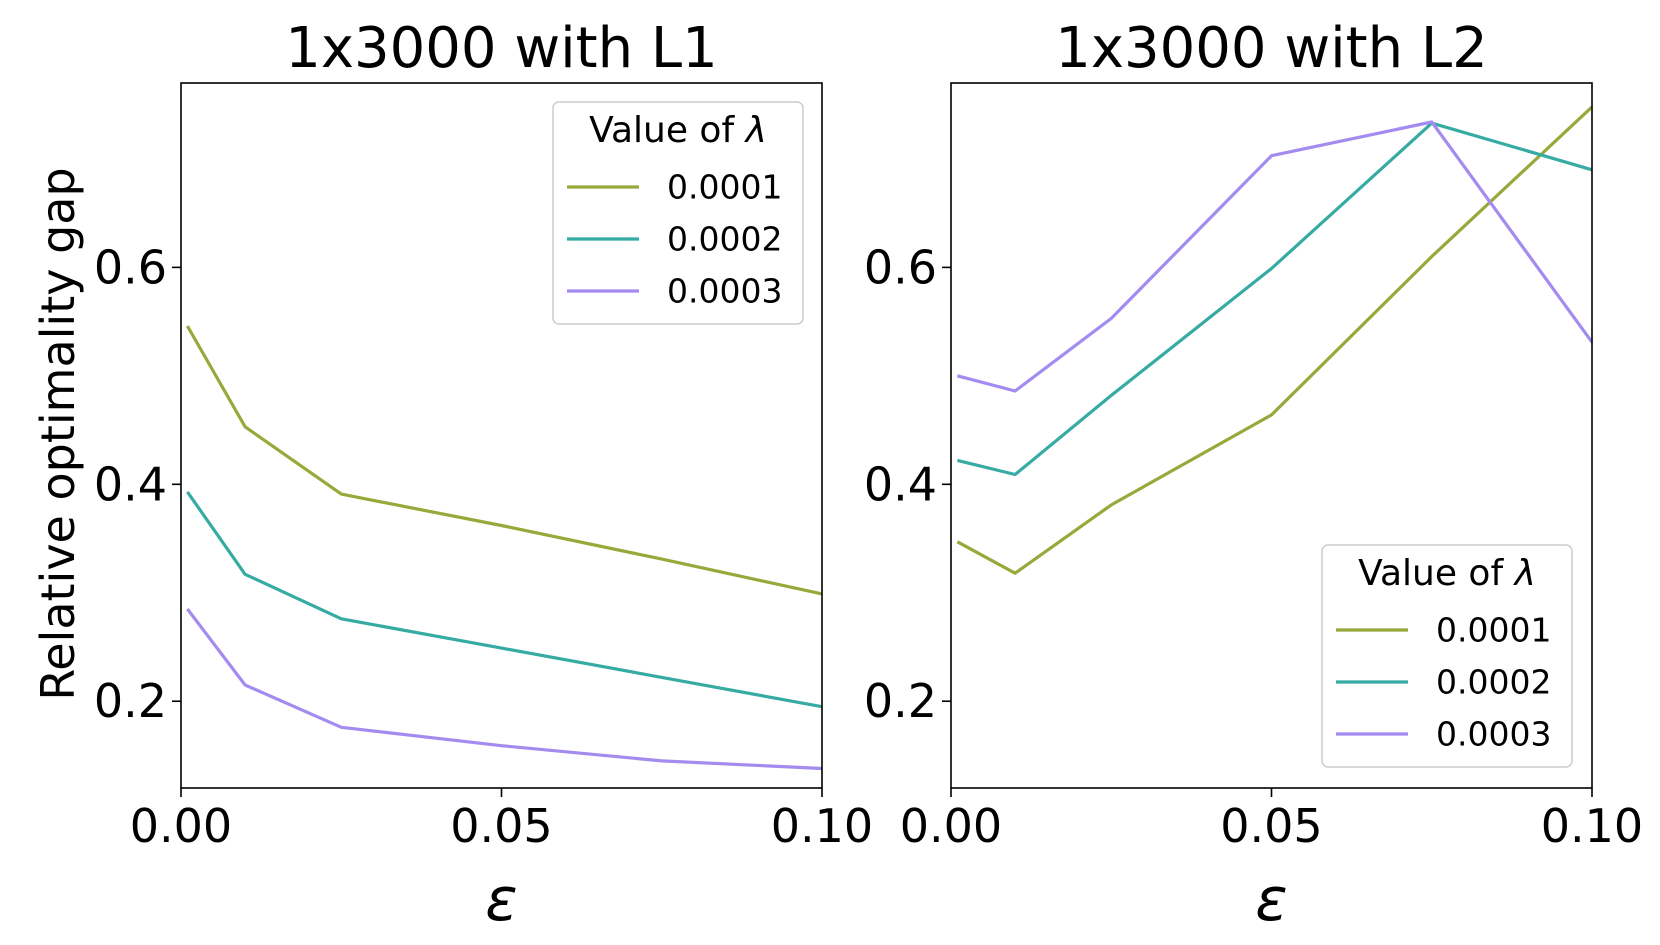  Describe the element at coordinates (1271, 48) in the screenshot. I see `chart-title: 1x3000 with L2` at that location.